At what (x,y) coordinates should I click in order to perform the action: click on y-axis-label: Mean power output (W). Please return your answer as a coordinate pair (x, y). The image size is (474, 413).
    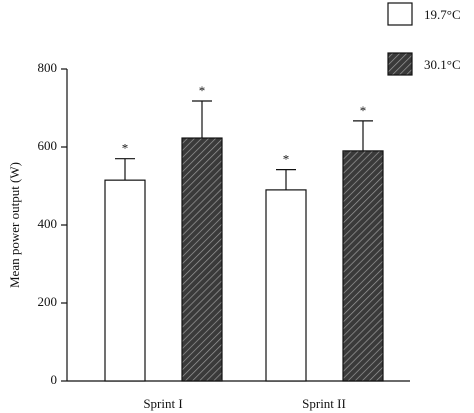
    Looking at the image, I should click on (14, 225).